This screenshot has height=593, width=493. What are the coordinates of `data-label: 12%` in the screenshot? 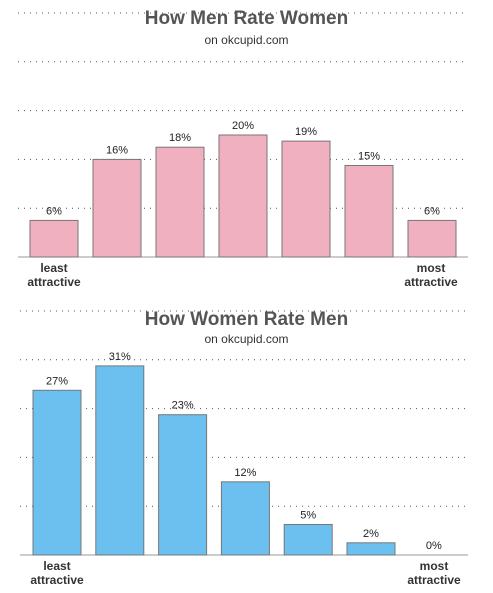 It's located at (245, 473).